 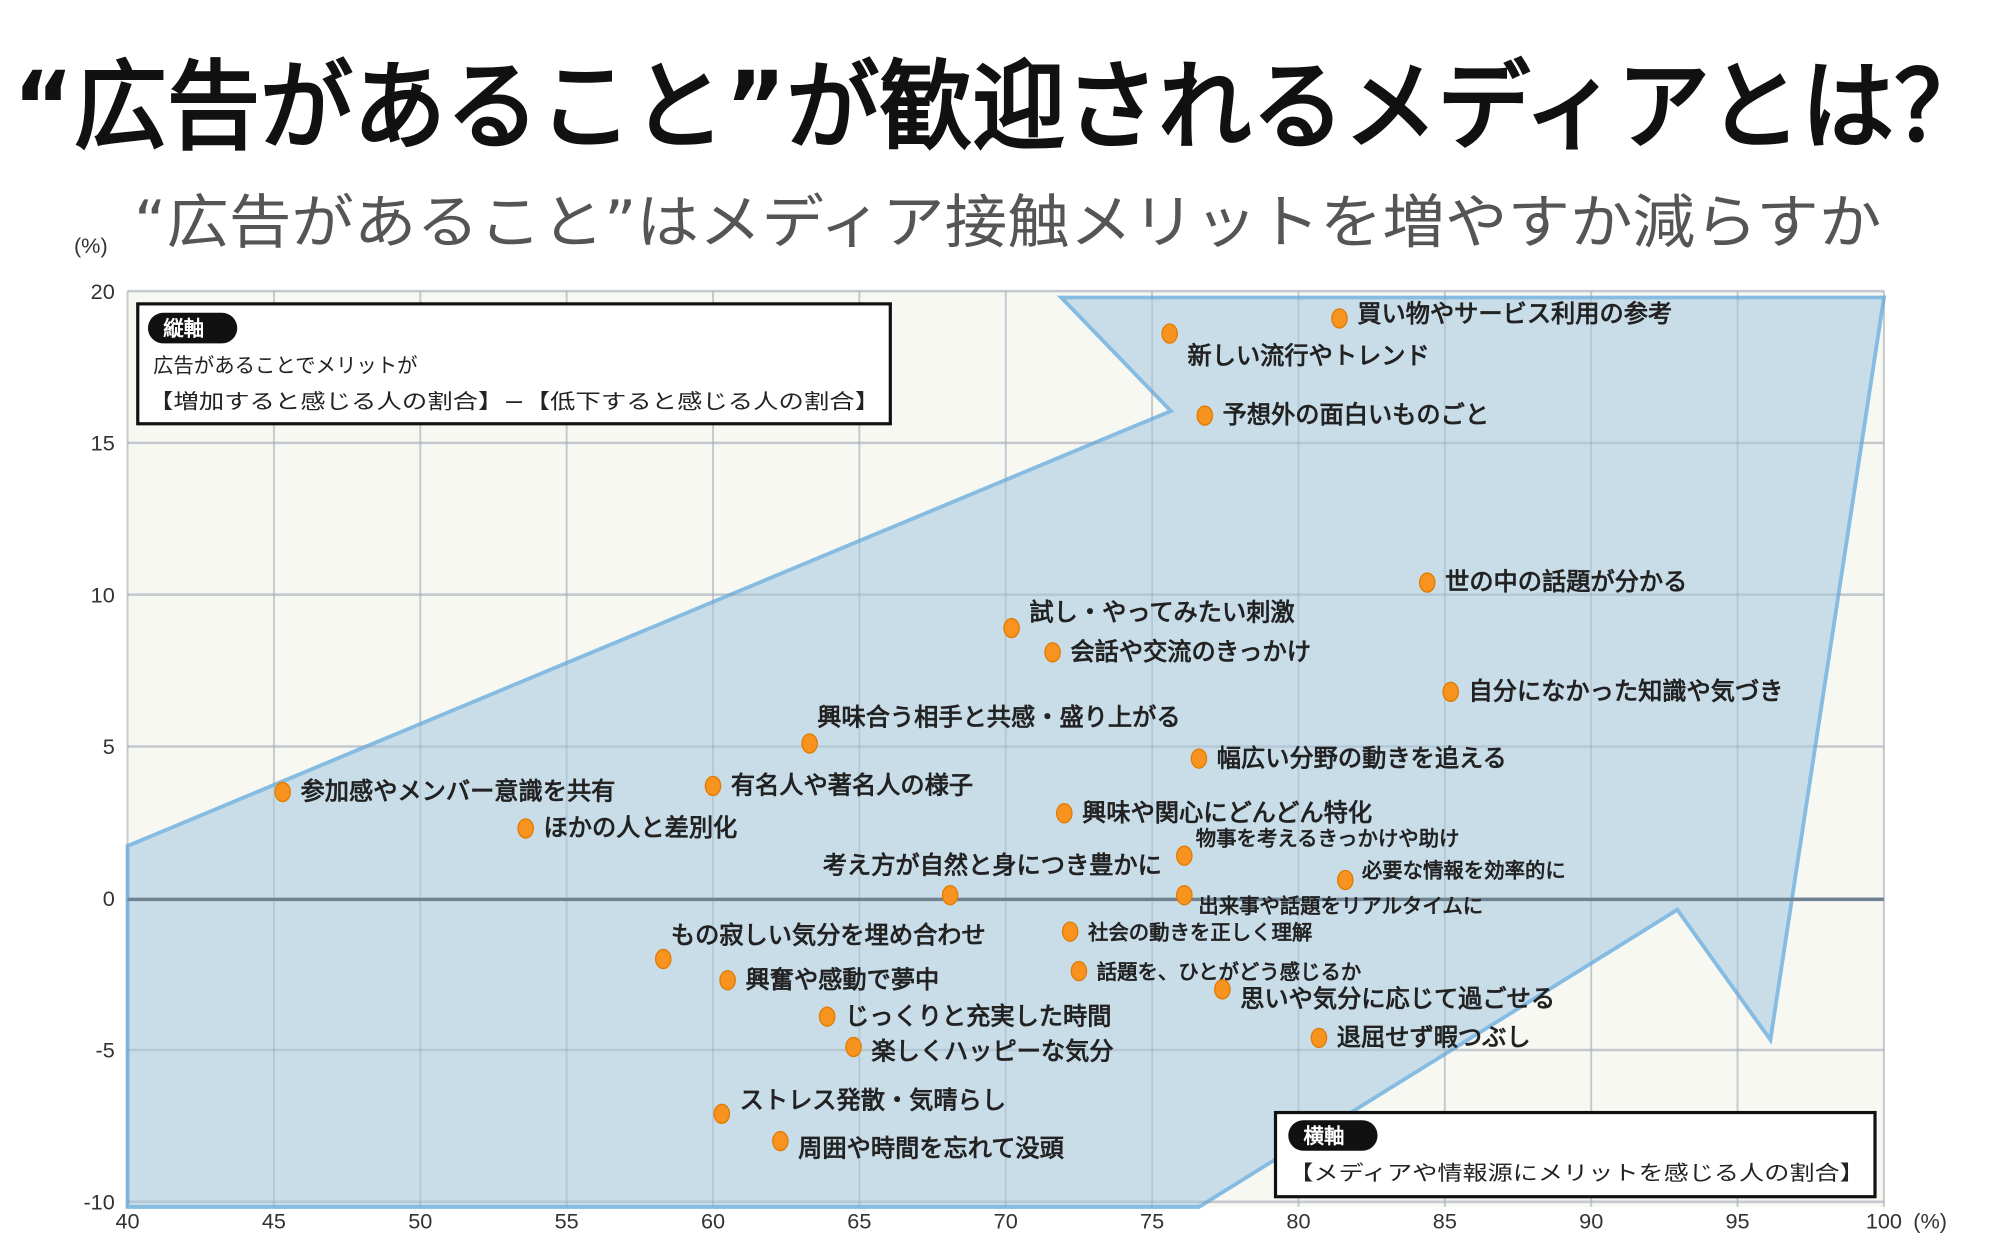 I want to click on point-label: 新しい流行やトレンド, so click(x=1309, y=356).